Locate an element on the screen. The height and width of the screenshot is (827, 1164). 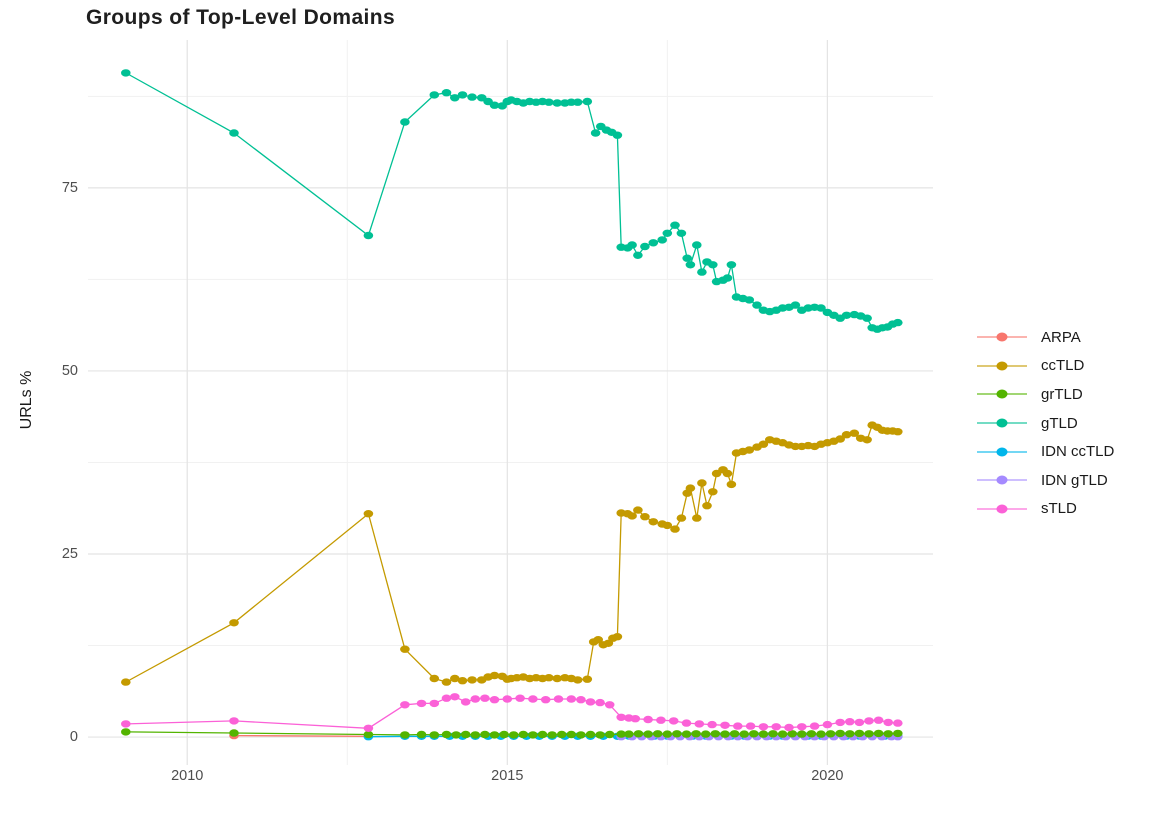
y-tick-label: 50 is located at coordinates (69, 370).